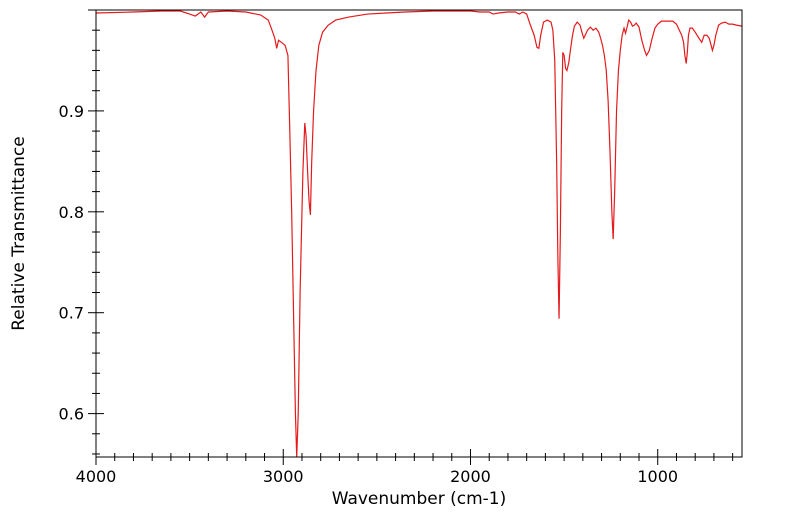  Describe the element at coordinates (19, 233) in the screenshot. I see `y-axis-title: Relative Transmittance` at that location.